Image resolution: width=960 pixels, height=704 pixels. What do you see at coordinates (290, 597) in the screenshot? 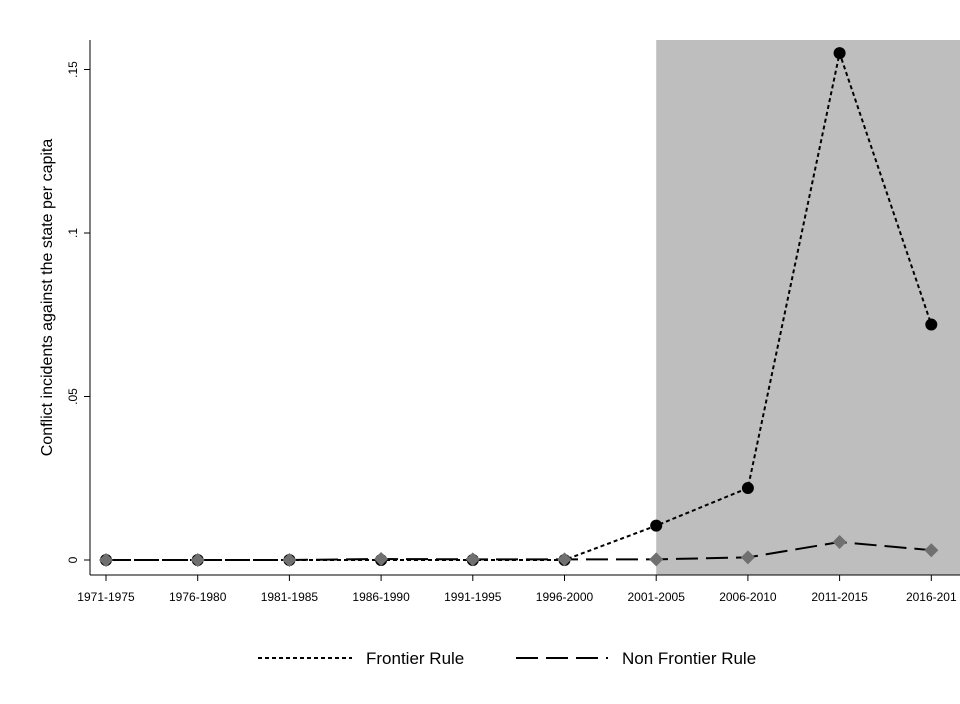
I see `x-tick-label: 1981-1985` at bounding box center [290, 597].